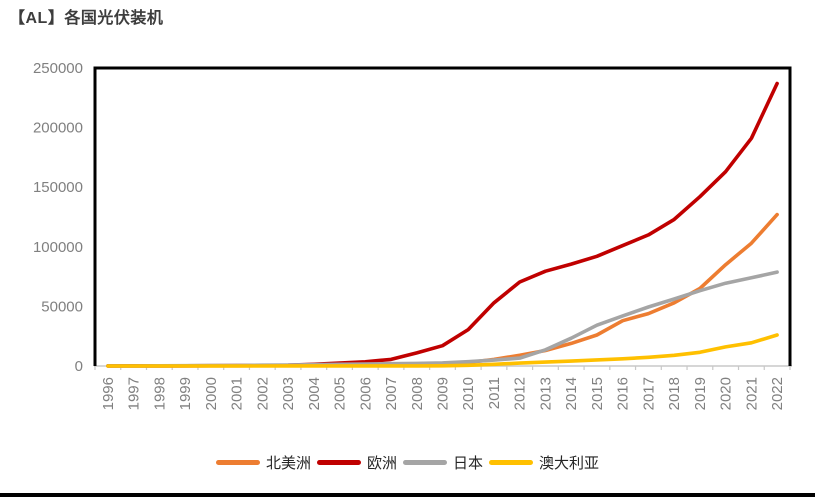  What do you see at coordinates (623, 393) in the screenshot?
I see `x-axis-tick-label: 2016` at bounding box center [623, 393].